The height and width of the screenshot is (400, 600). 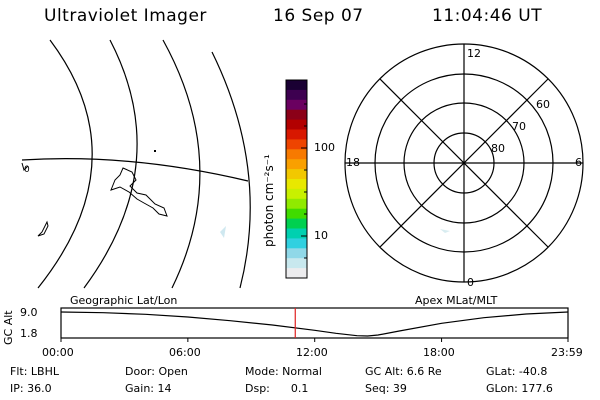 What do you see at coordinates (29, 312) in the screenshot?
I see `gc-alt-ytick-9: 9.0` at bounding box center [29, 312].